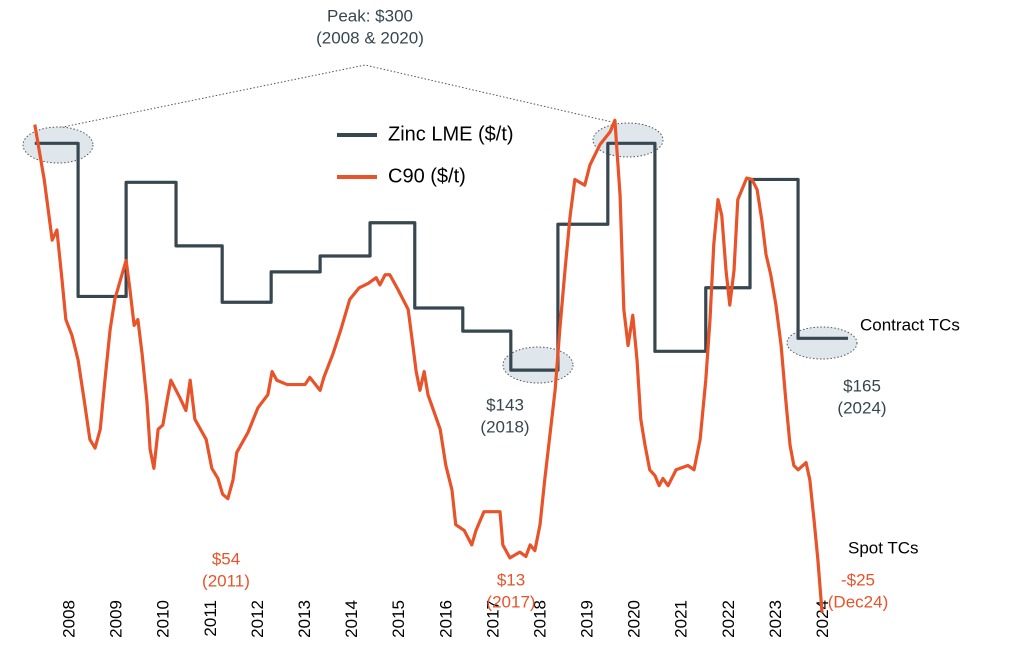  I want to click on x-tick-label: 2013, so click(304, 619).